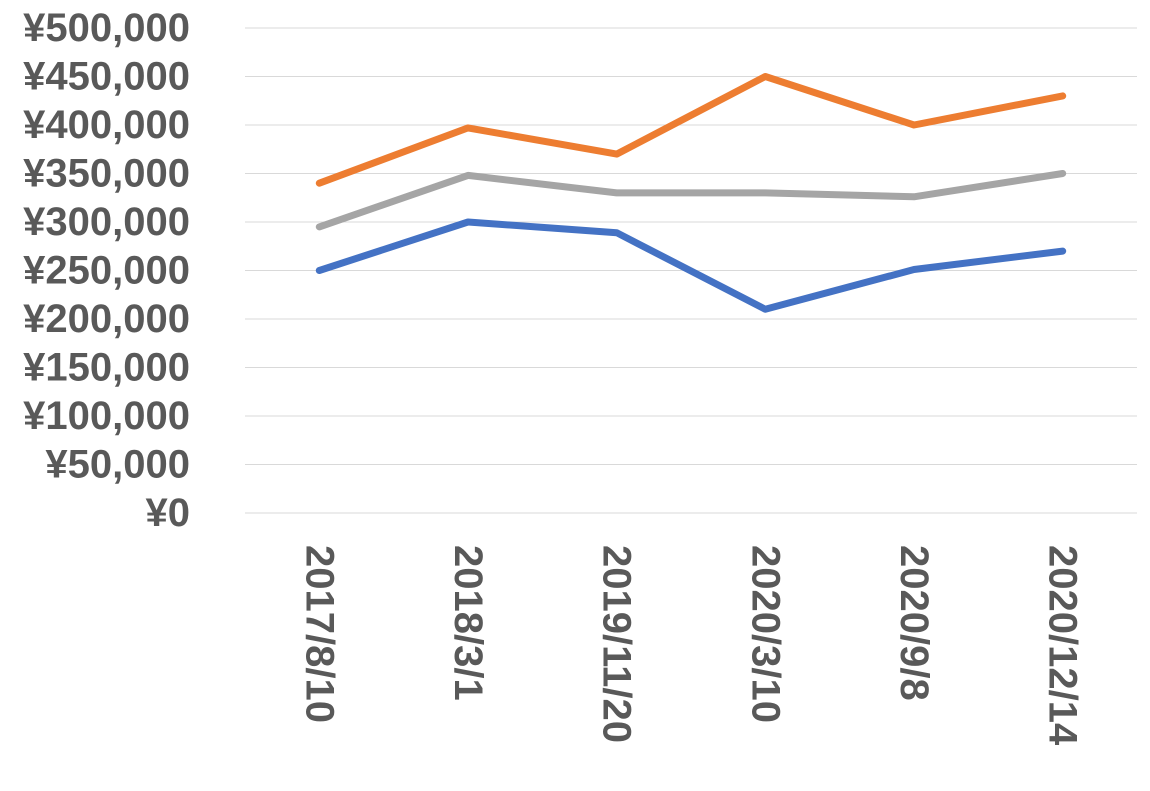 Image resolution: width=1150 pixels, height=791 pixels. What do you see at coordinates (106, 174) in the screenshot?
I see `y-tick-label: ¥350,000` at bounding box center [106, 174].